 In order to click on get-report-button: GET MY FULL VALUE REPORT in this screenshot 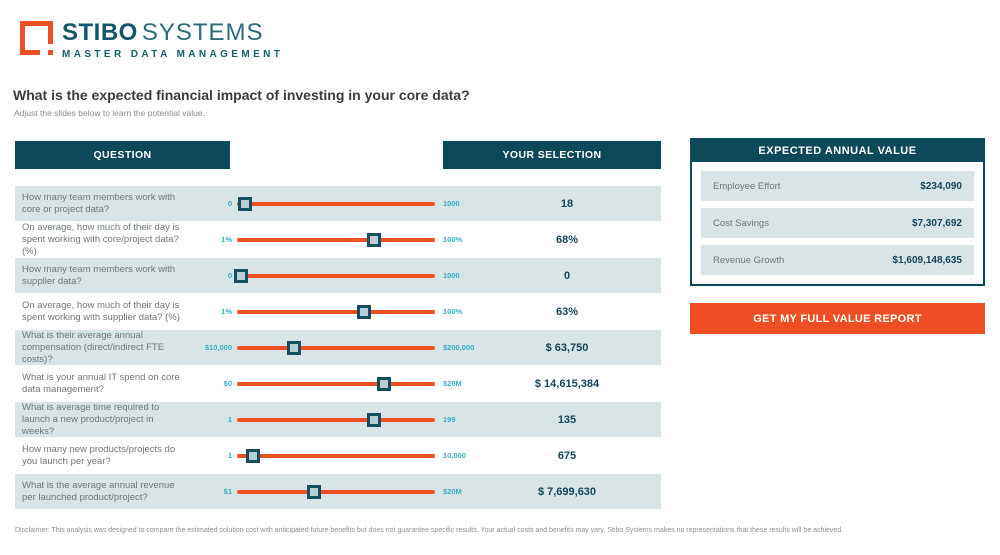, I will do `click(837, 318)`.